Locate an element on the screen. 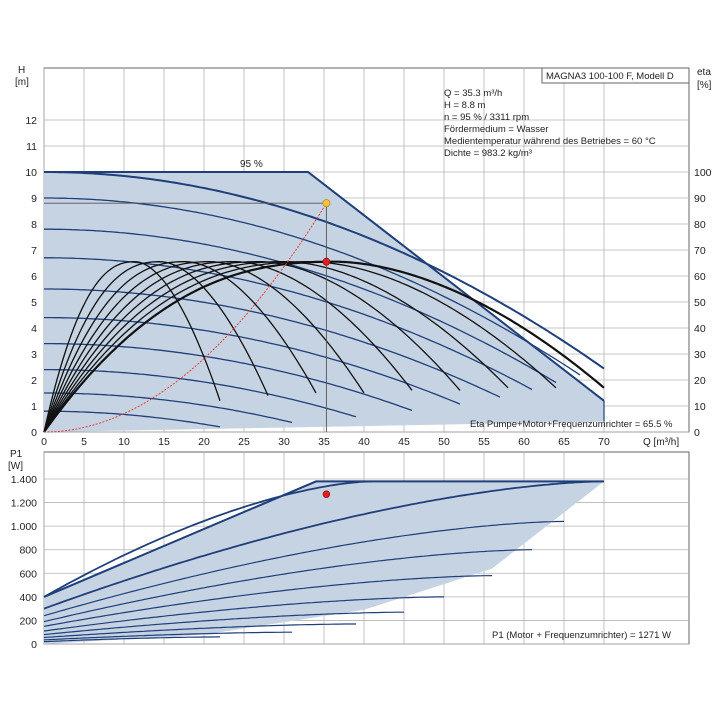 Image resolution: width=720 pixels, height=720 pixels. info-flow: Q = 35.3 m³/h is located at coordinates (473, 93).